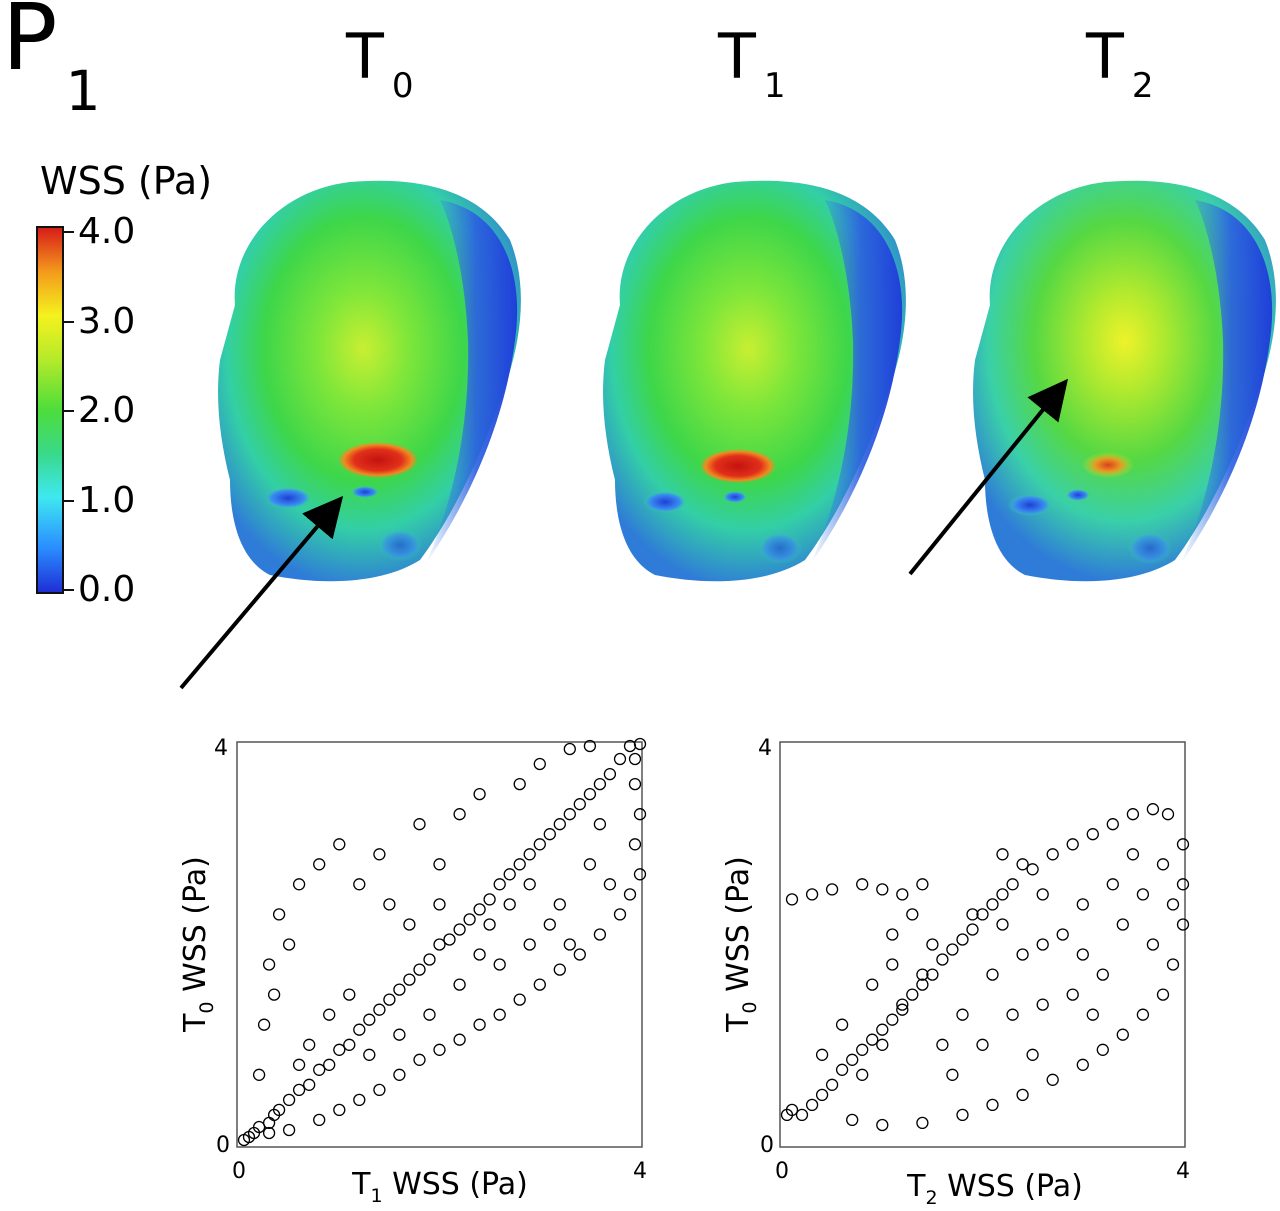  What do you see at coordinates (1124, 381) in the screenshot?
I see `aneurysm-render-t2` at bounding box center [1124, 381].